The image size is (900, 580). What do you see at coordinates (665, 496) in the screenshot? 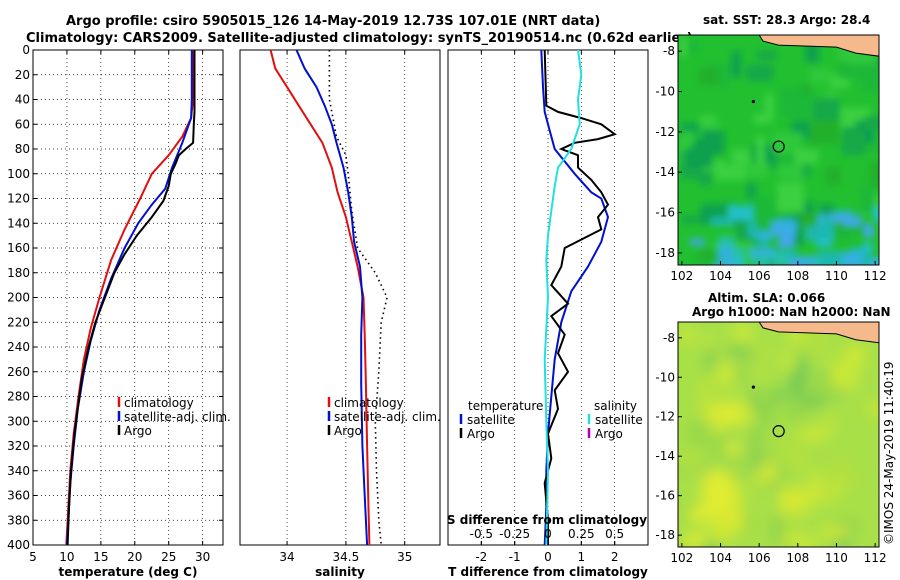
I see `y-tick-label: -16` at bounding box center [665, 496].